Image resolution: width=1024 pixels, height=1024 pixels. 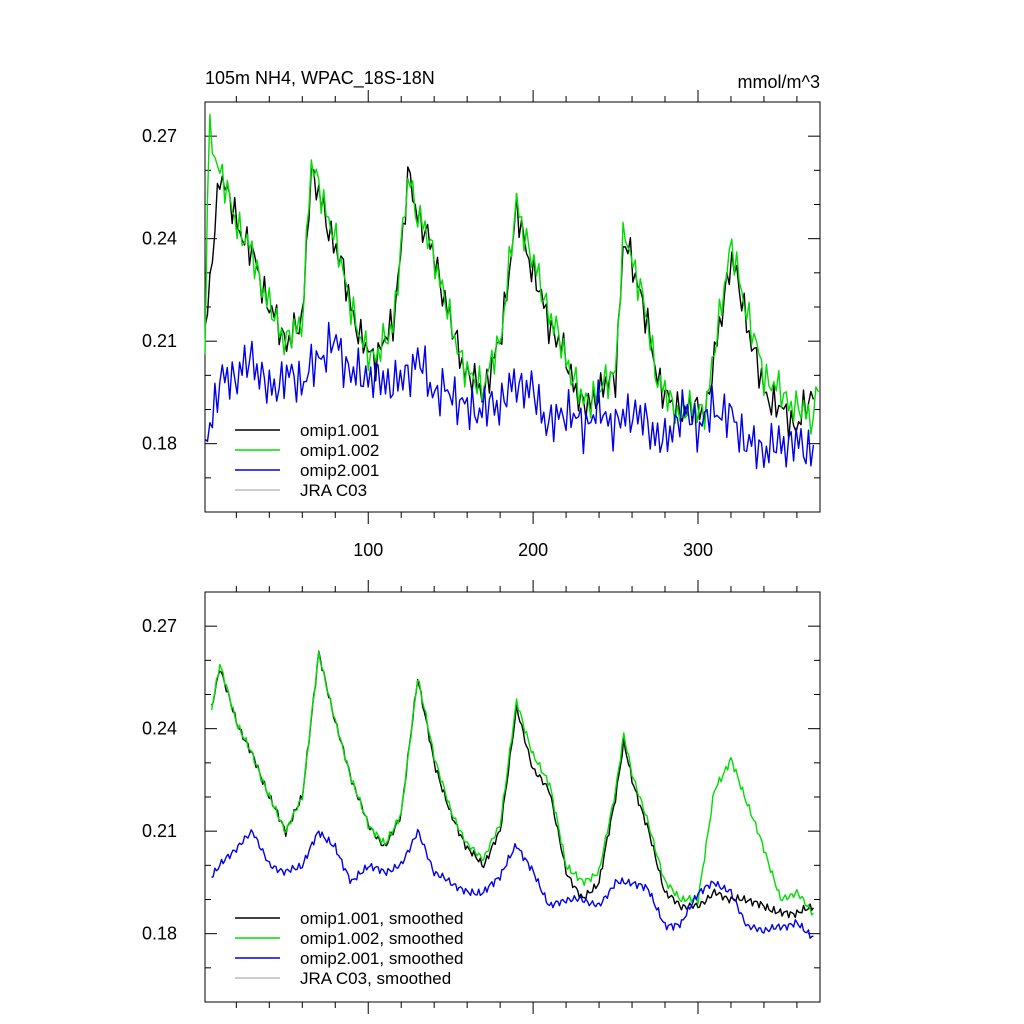 I want to click on x-tick-label: 300, so click(x=698, y=550).